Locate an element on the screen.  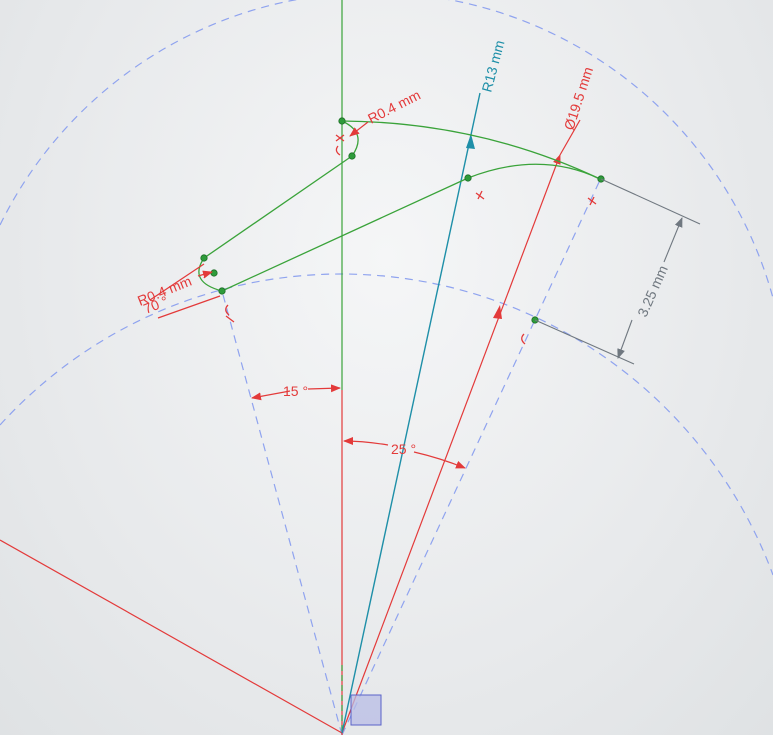
point-left-upper is located at coordinates (204, 258).